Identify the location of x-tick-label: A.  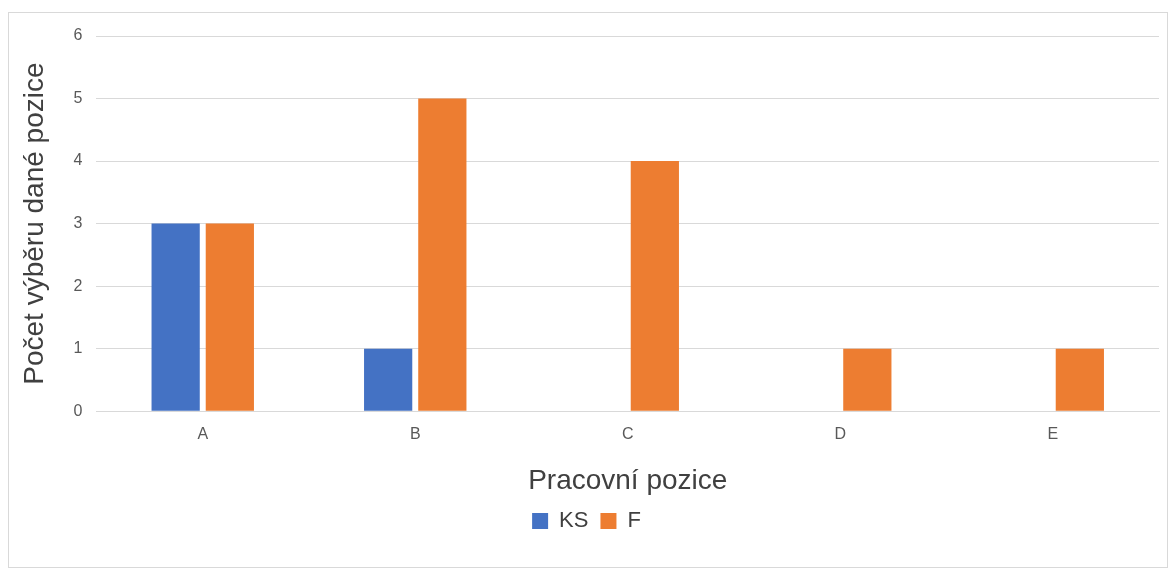
(203, 434).